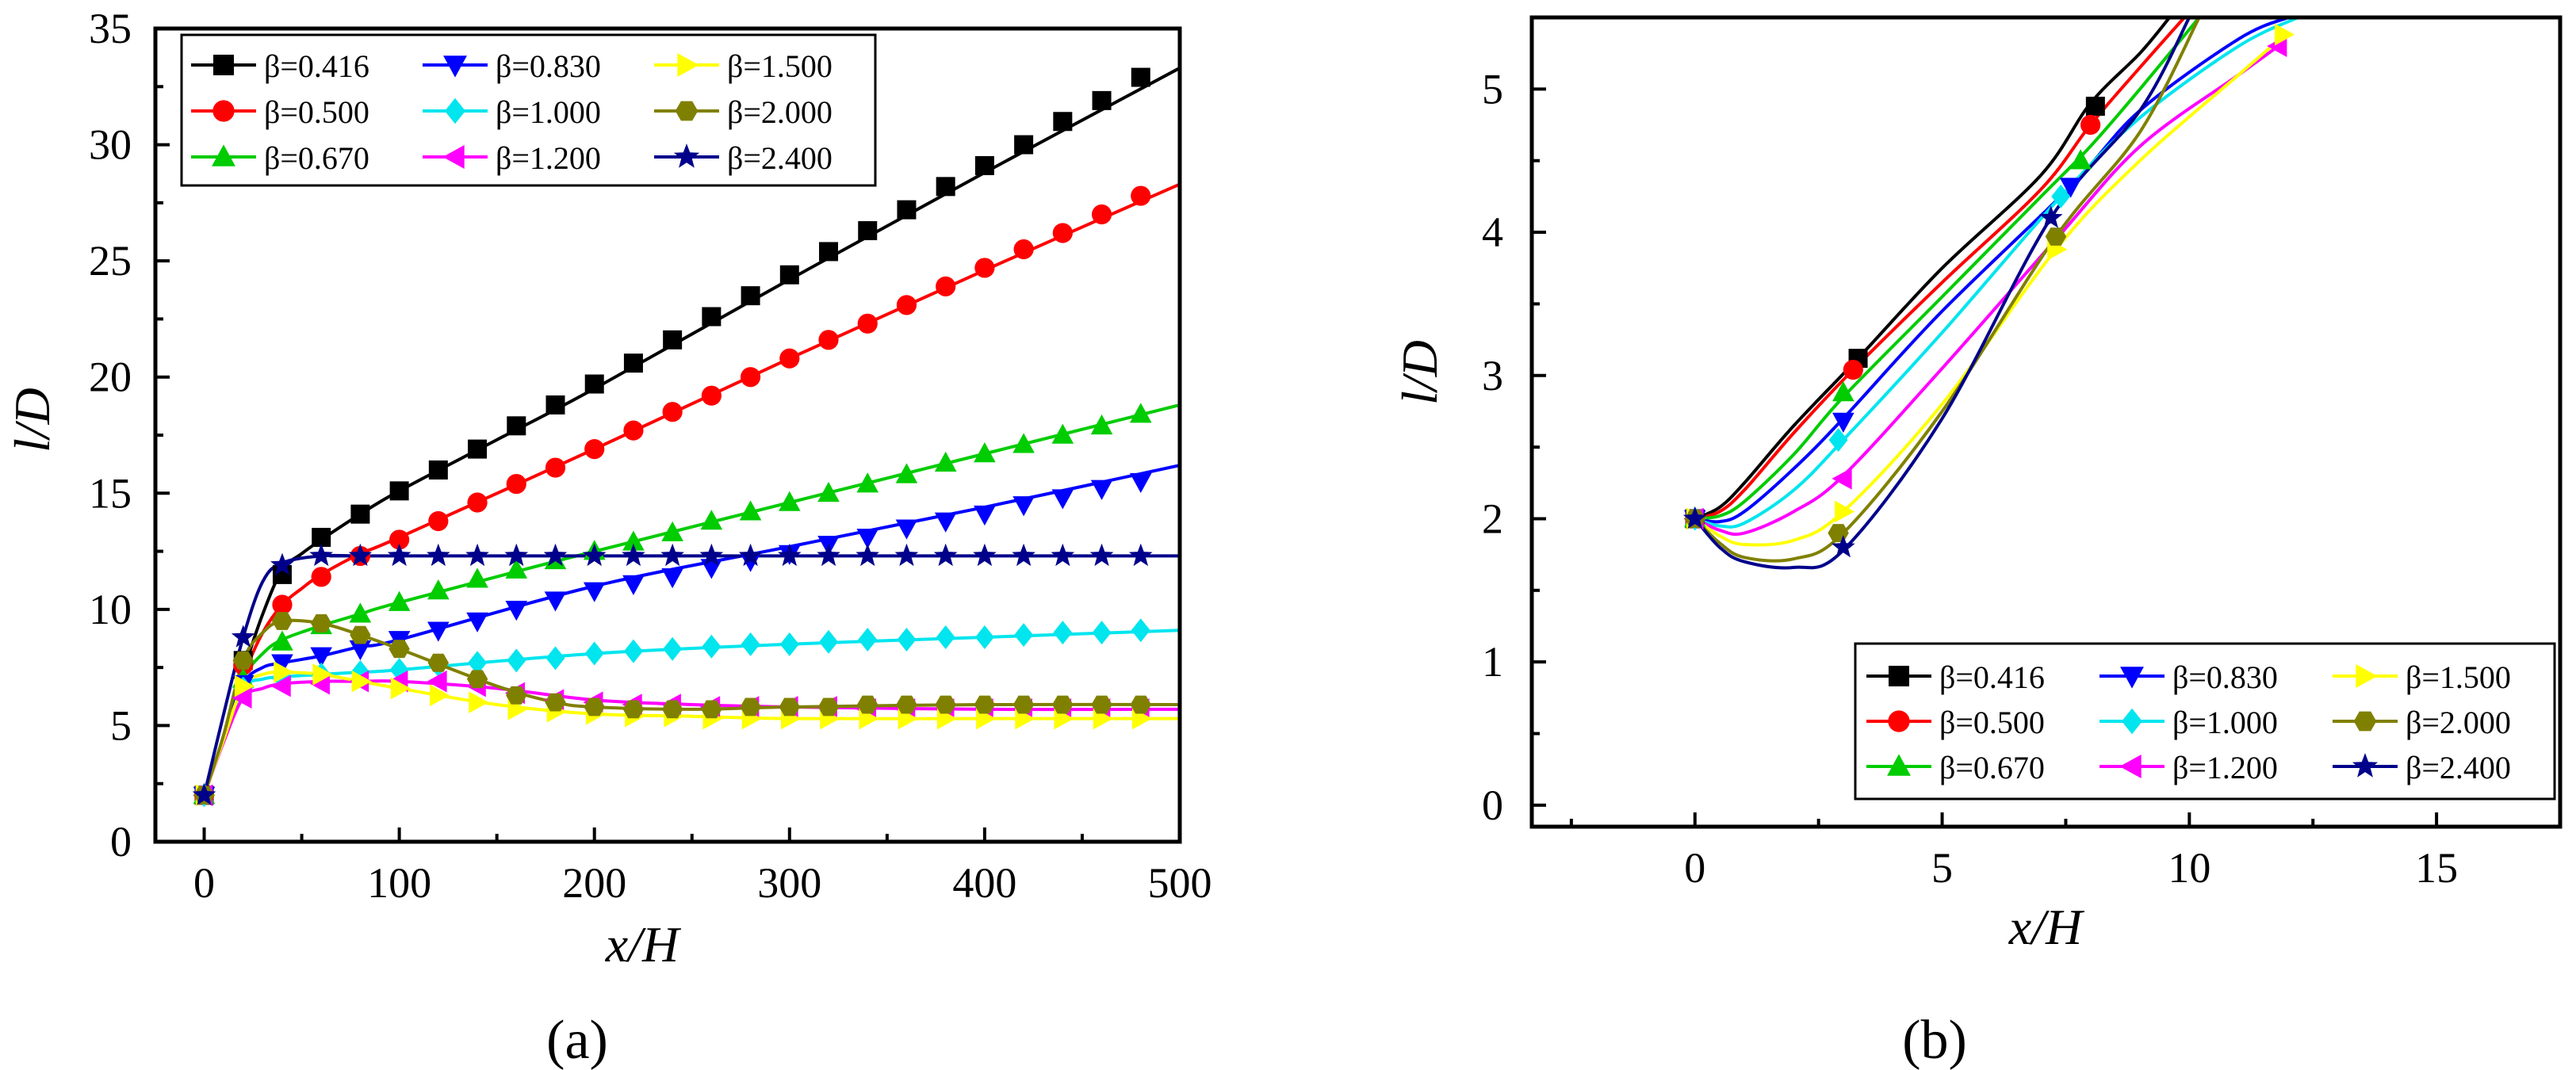 The height and width of the screenshot is (1070, 2576). Describe the element at coordinates (1942, 868) in the screenshot. I see `panel-b-xtick-label-1: 5` at that location.